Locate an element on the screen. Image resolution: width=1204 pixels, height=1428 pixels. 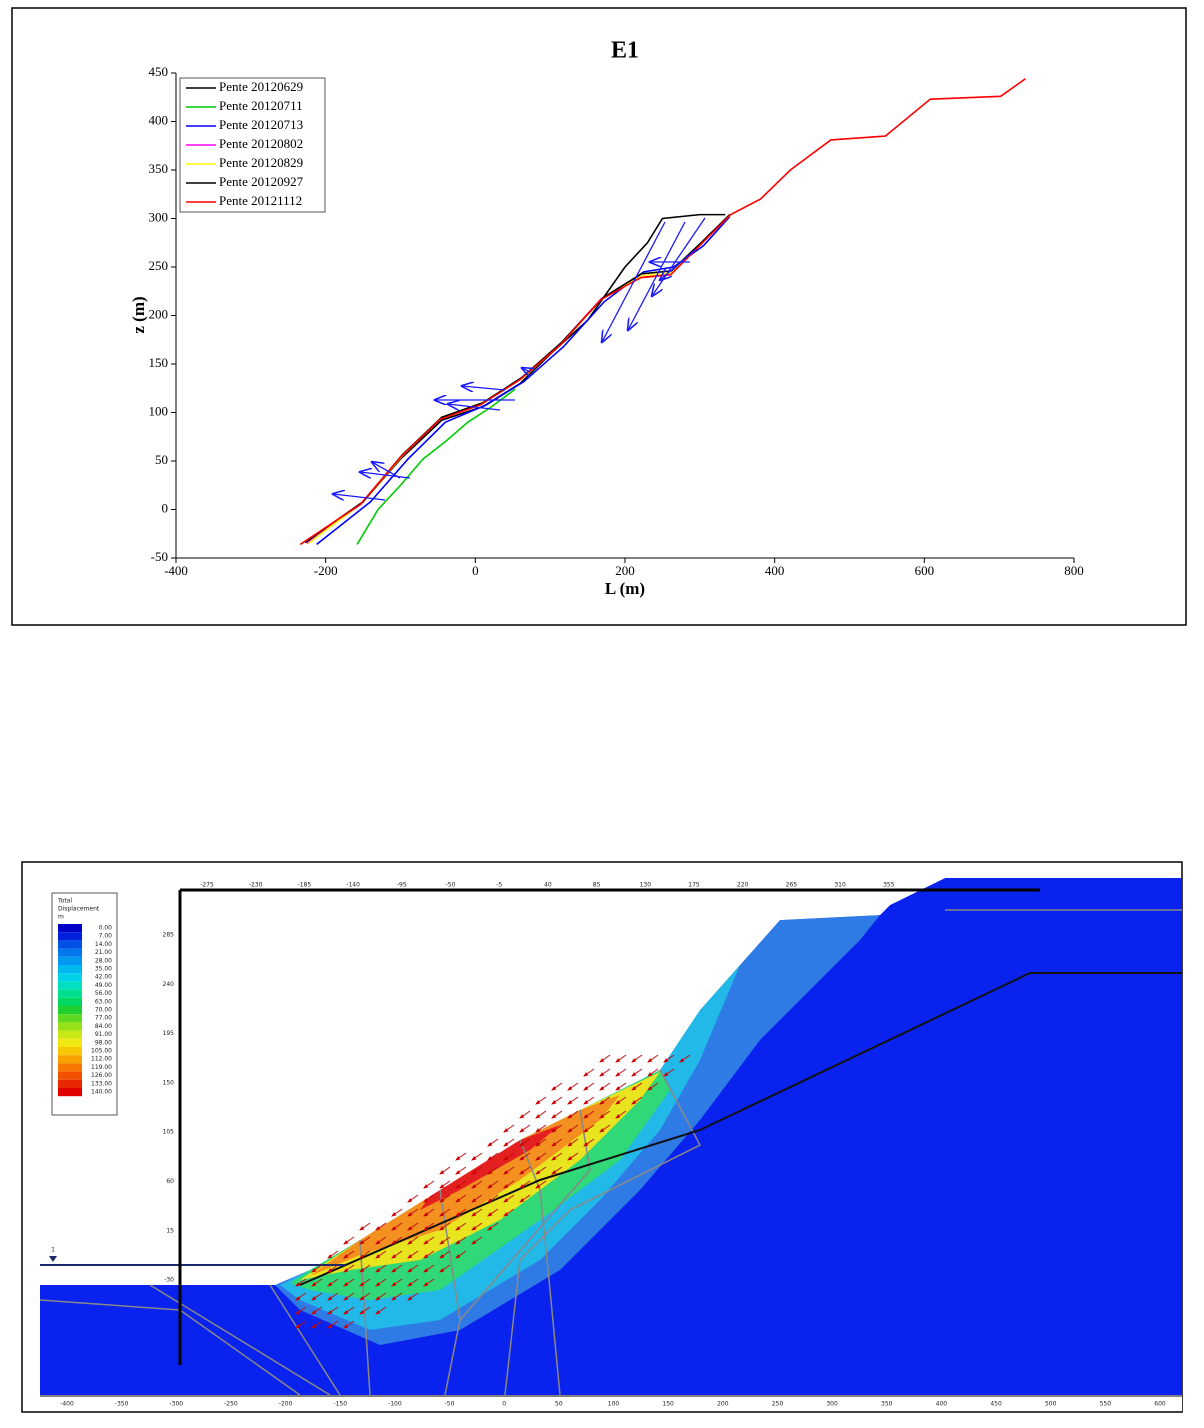
legend-value: 7.00 is located at coordinates (106, 936).